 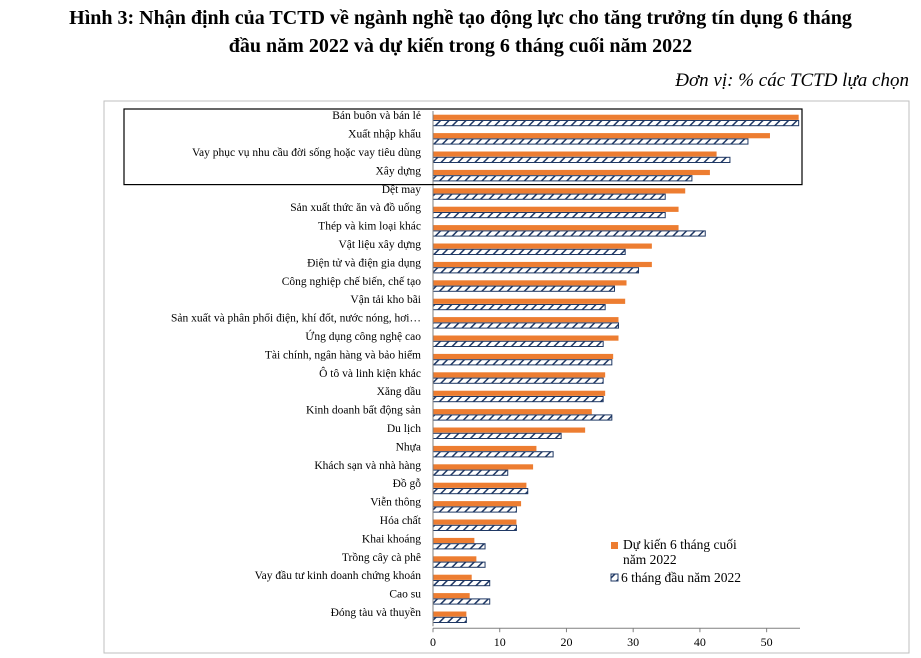 I want to click on category-label: Tài chính, ngân hàng và bảo hiểm, so click(x=343, y=354).